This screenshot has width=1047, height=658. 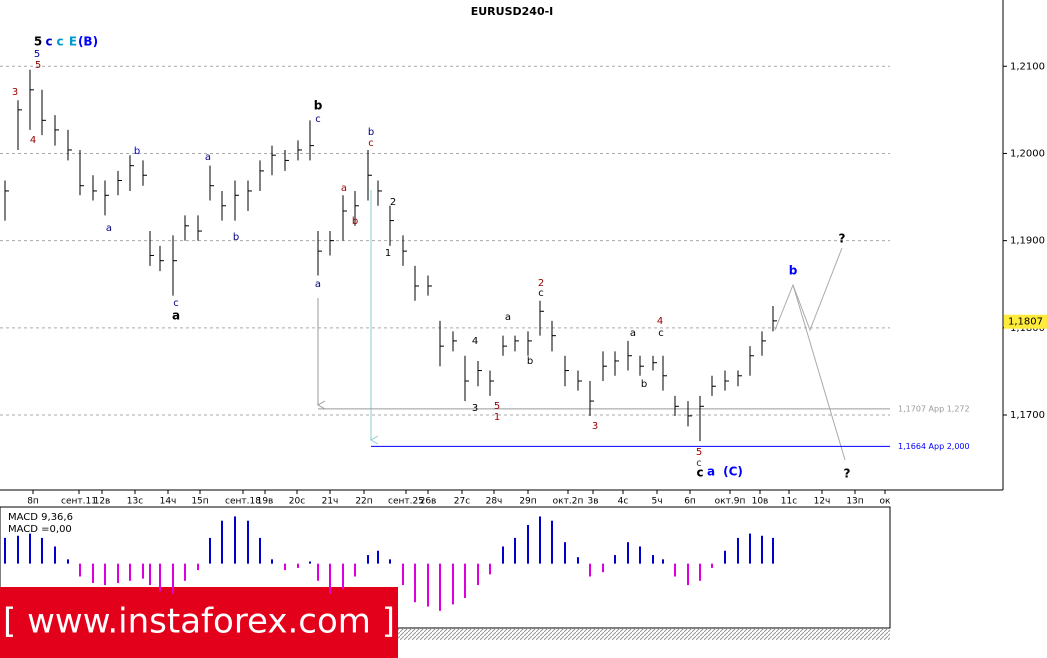 What do you see at coordinates (760, 502) in the screenshot?
I see `x-tick-label: 10в` at bounding box center [760, 502].